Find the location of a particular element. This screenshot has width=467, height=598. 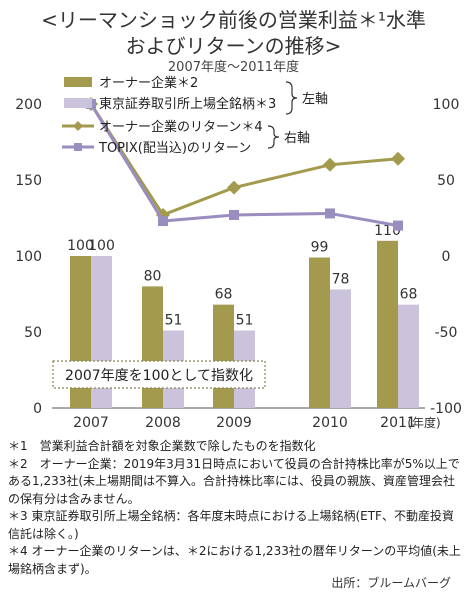

annotation-text: 2007年度を100として指数化 is located at coordinates (159, 376).